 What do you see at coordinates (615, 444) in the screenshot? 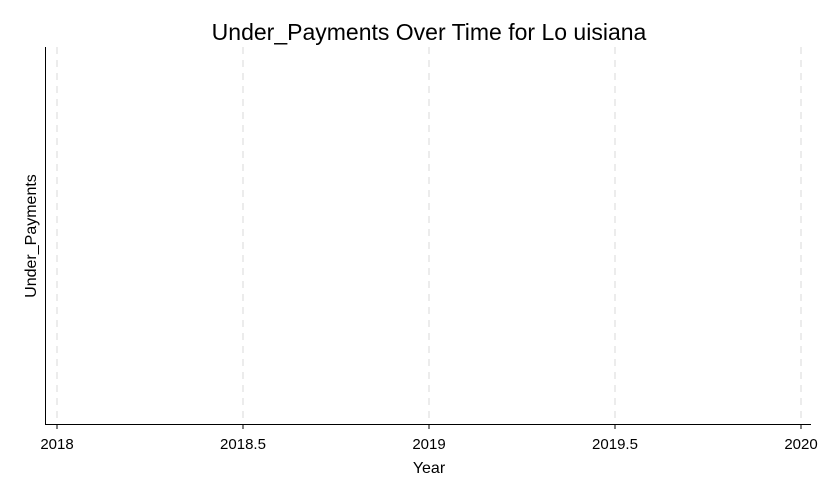
I see `x-tick-label: 2019.5` at bounding box center [615, 444].